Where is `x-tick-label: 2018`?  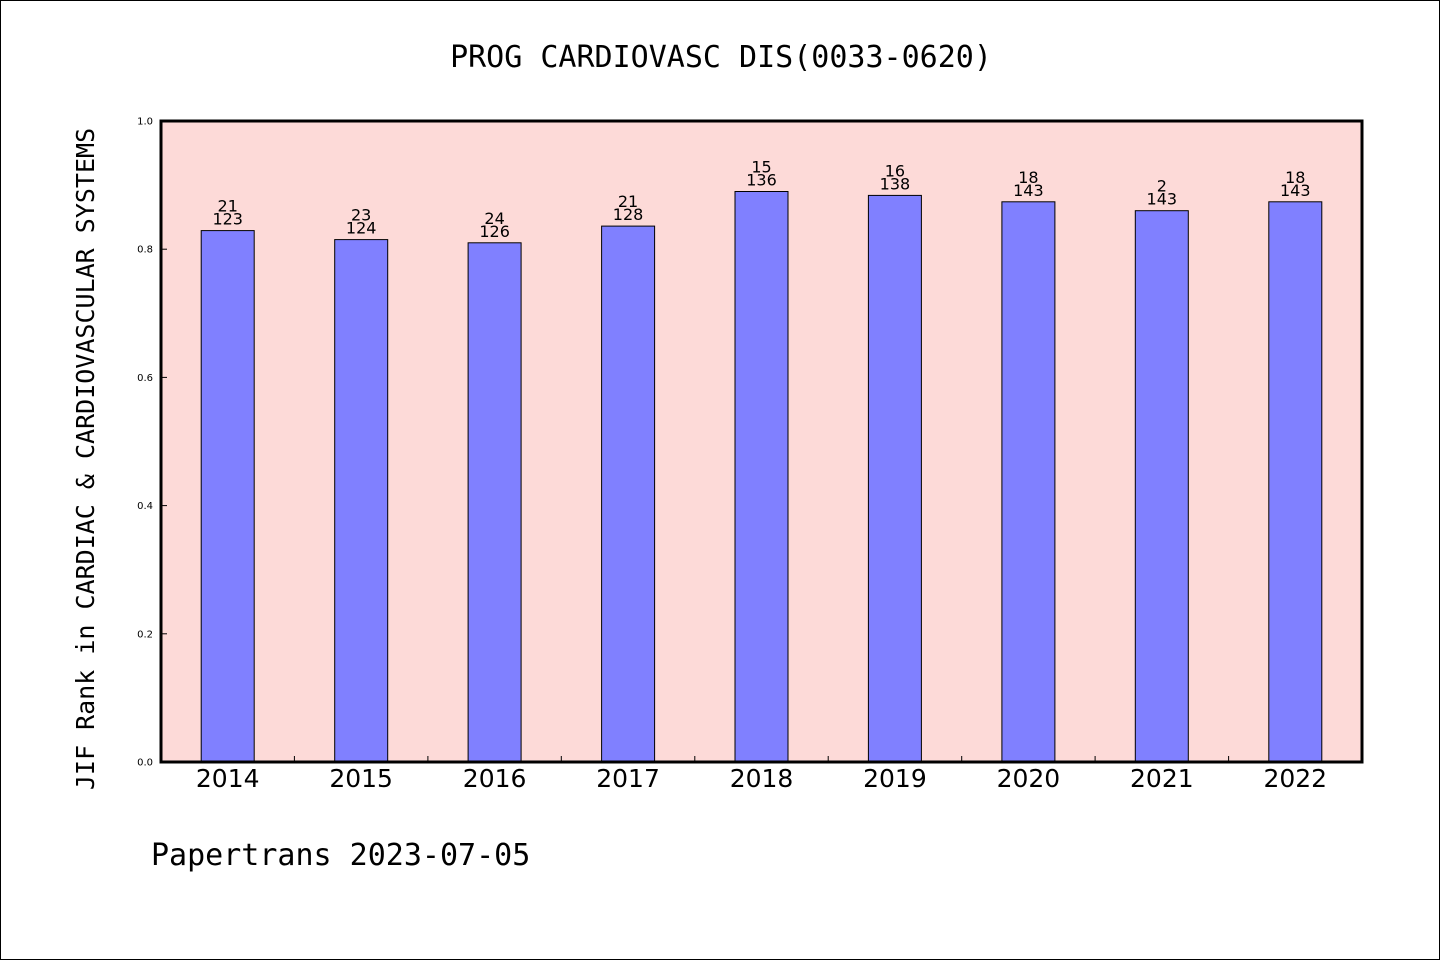 x-tick-label: 2018 is located at coordinates (762, 778).